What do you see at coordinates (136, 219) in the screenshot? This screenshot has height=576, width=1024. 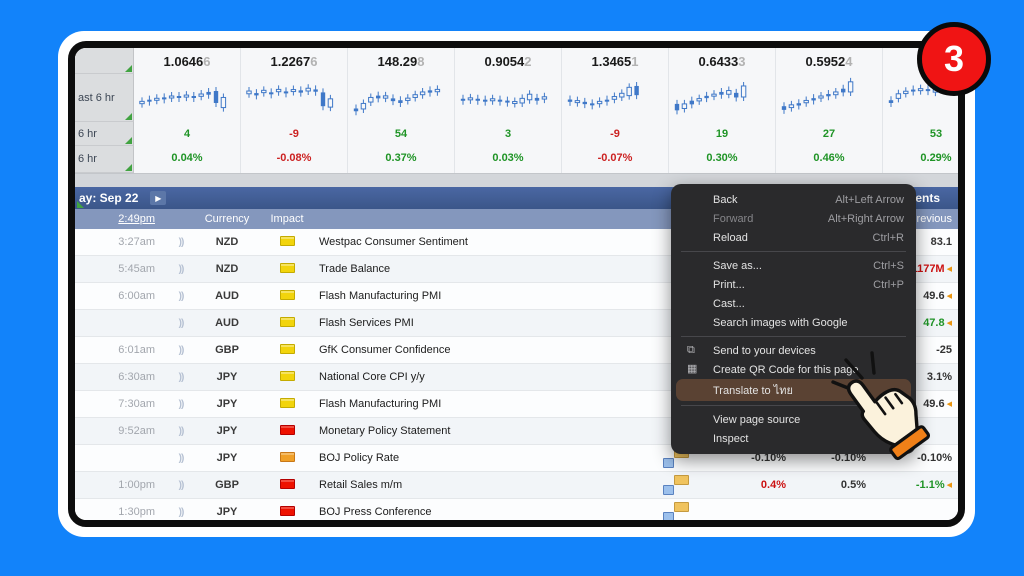 I see `current-time-link: 2:49pm` at bounding box center [136, 219].